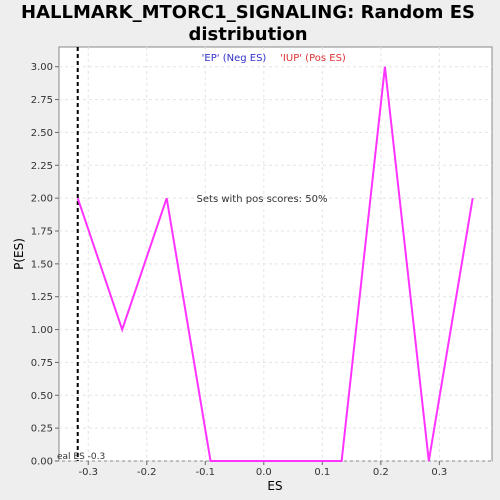 Image resolution: width=500 pixels, height=500 pixels. Describe the element at coordinates (42, 133) in the screenshot. I see `y-tick-label: 2.50` at that location.